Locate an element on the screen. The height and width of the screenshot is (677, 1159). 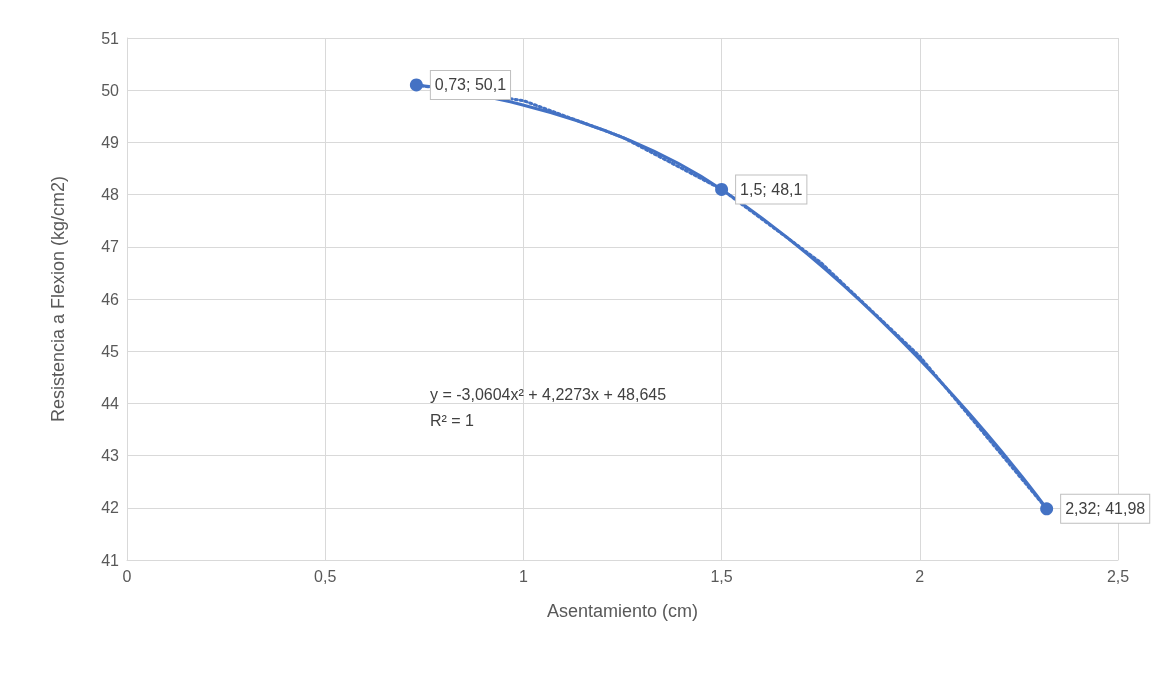
y-tick-label: 48 is located at coordinates (110, 195).